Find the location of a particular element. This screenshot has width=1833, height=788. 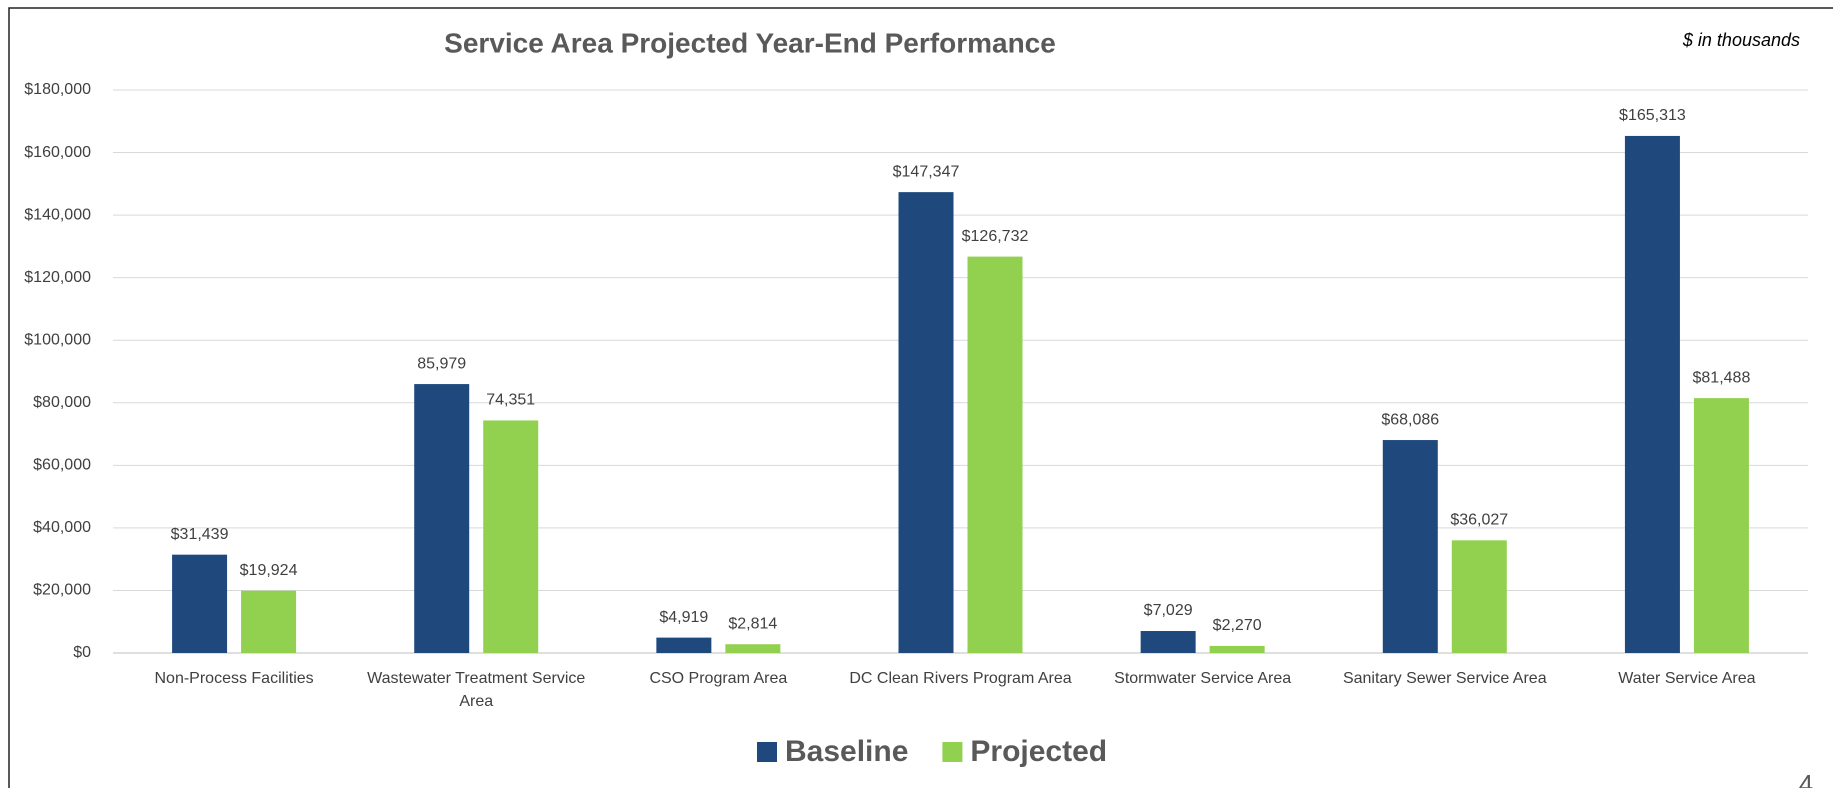

y-tick-label: $20,000 is located at coordinates (62, 590).